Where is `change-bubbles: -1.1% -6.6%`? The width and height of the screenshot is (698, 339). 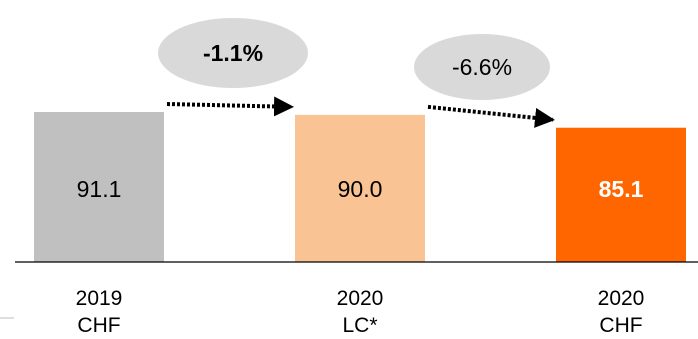 change-bubbles: -1.1% -6.6% is located at coordinates (354, 59).